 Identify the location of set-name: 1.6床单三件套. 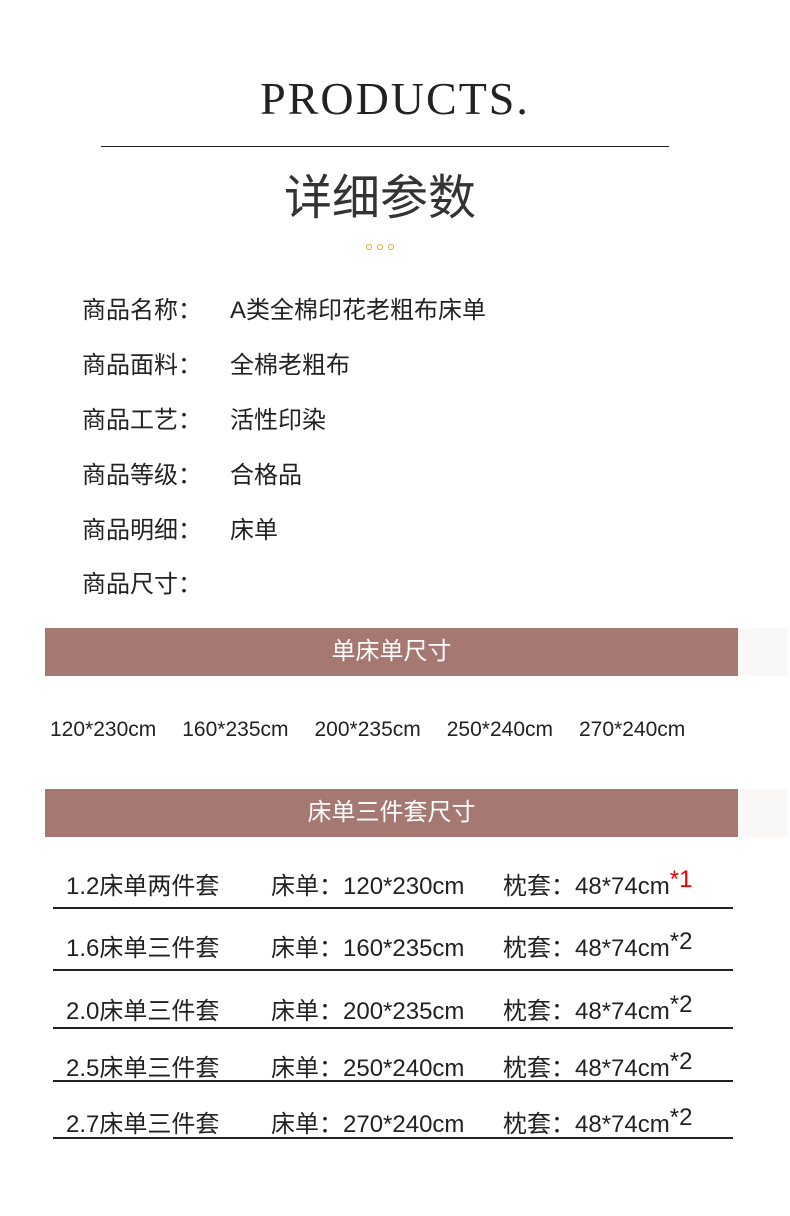
(143, 948).